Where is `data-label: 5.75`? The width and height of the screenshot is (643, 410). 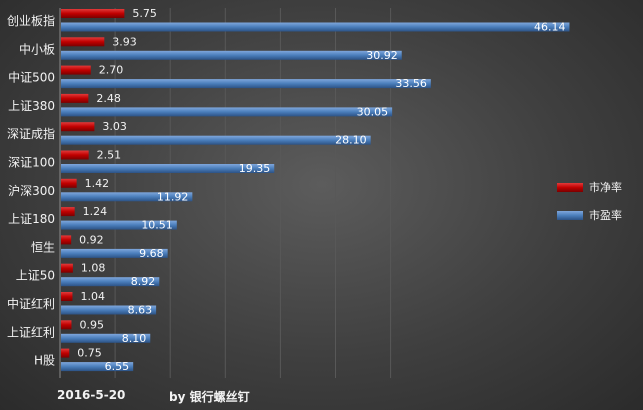
data-label: 5.75 is located at coordinates (144, 13).